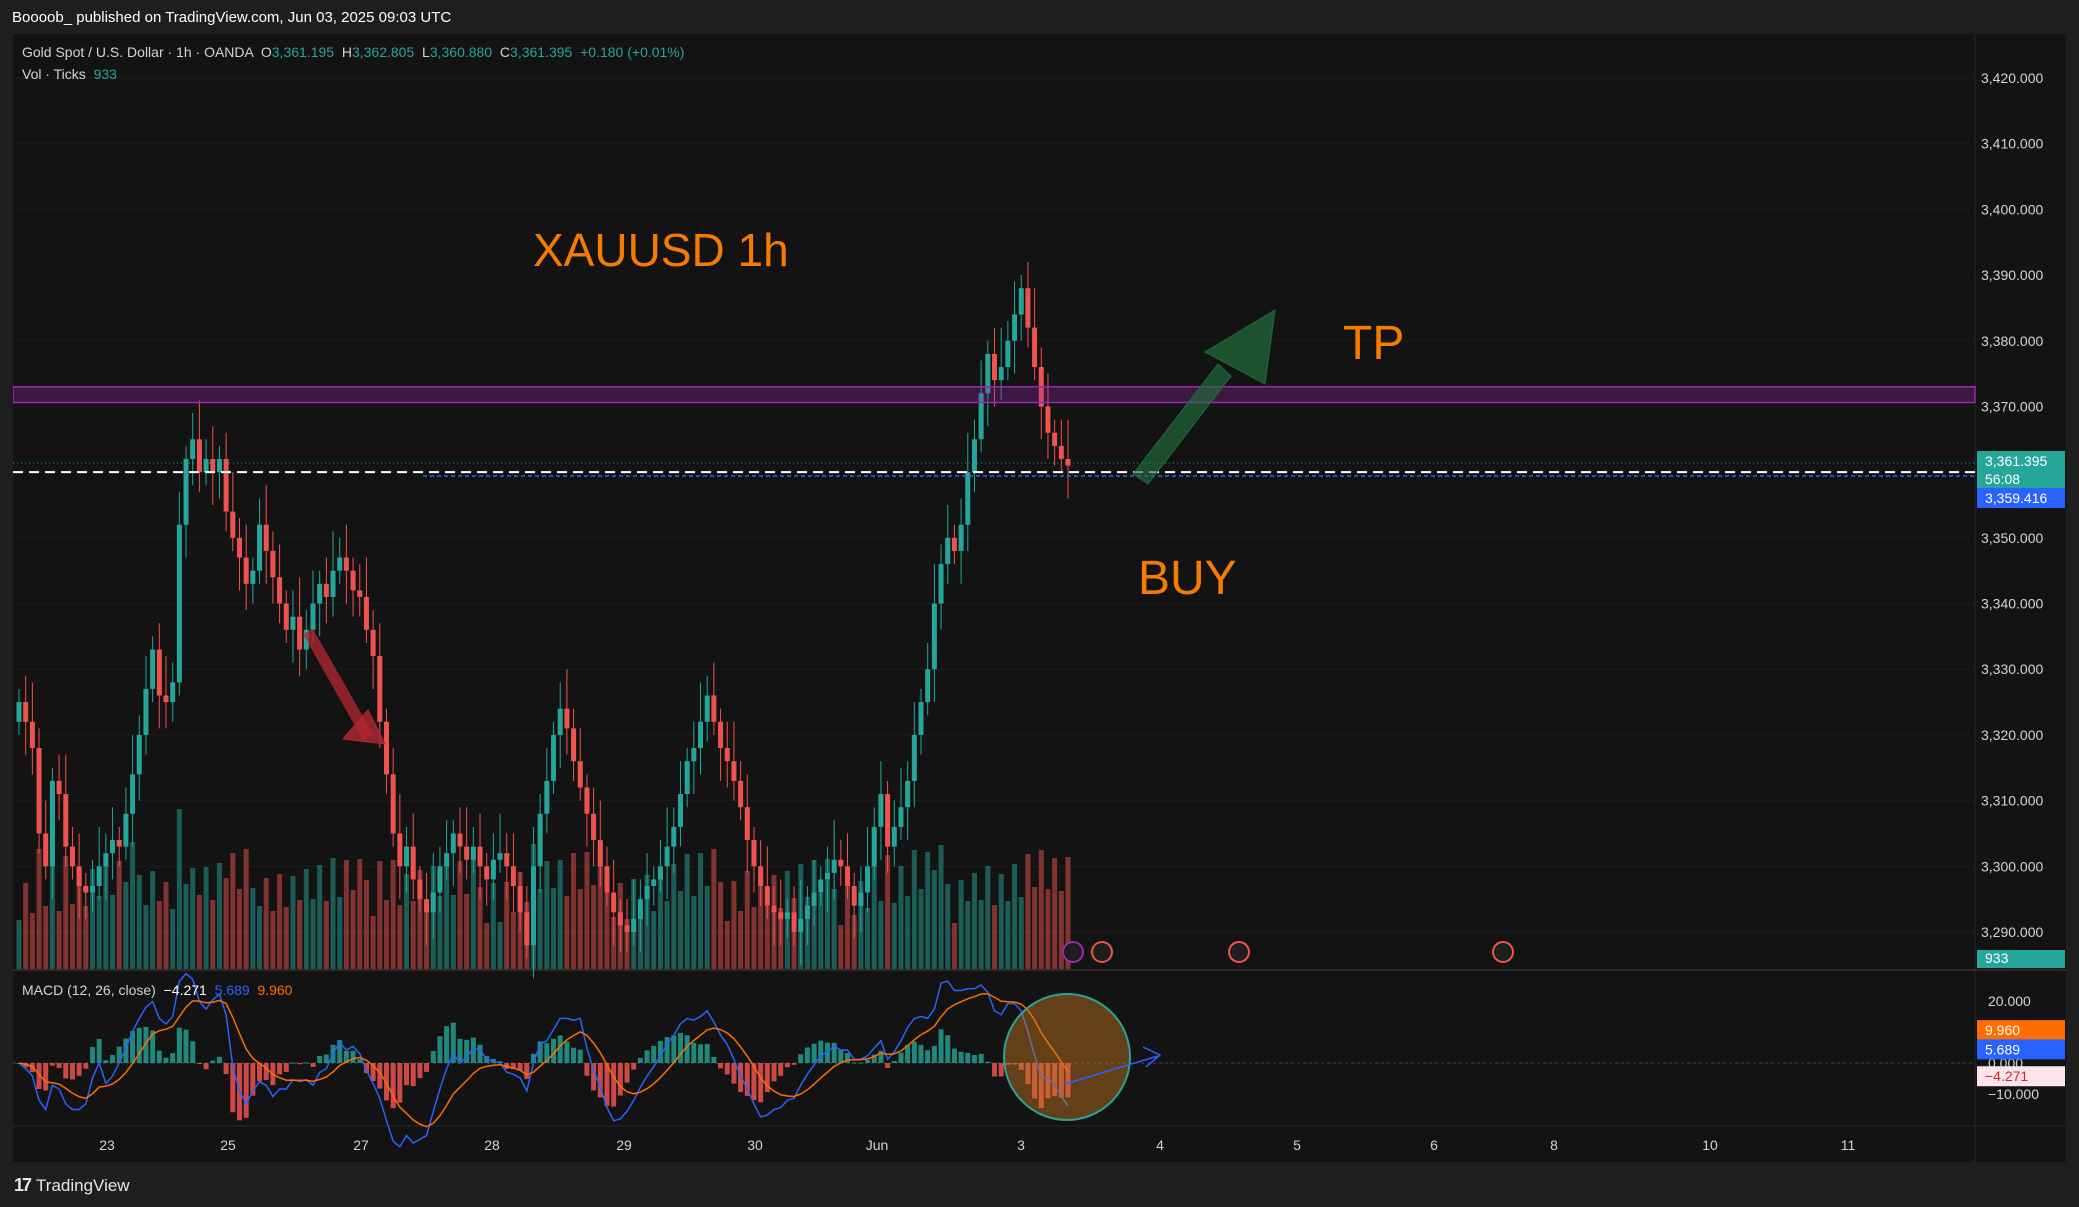 Image resolution: width=2079 pixels, height=1207 pixels. What do you see at coordinates (994, 395) in the screenshot?
I see `tp-zone` at bounding box center [994, 395].